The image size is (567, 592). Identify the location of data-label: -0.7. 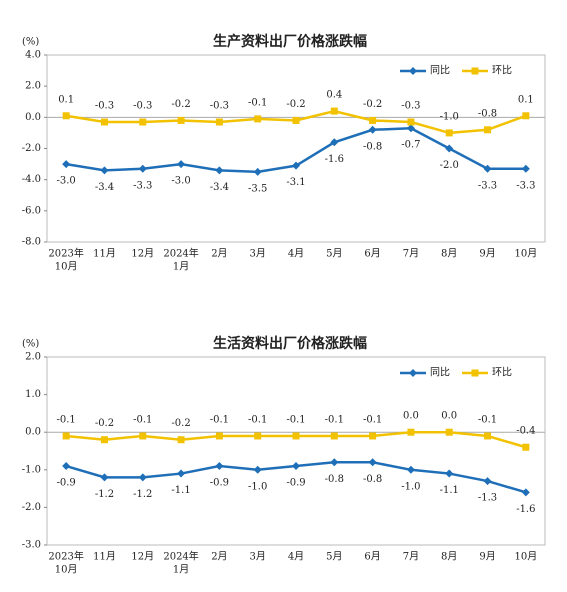
(410, 145).